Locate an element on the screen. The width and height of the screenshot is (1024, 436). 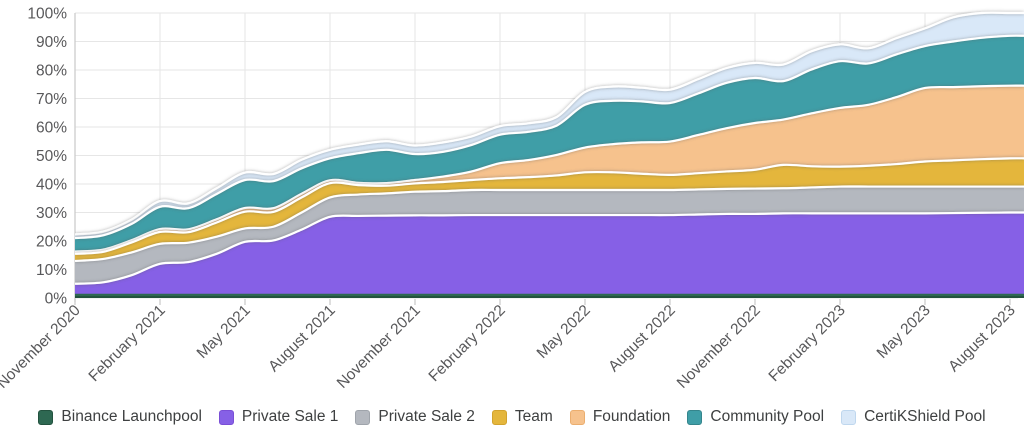
y-axis-labels: 0% 10% 20% 30% 40% 50% 60% 70% 80% 90% 100% is located at coordinates (47, 157).